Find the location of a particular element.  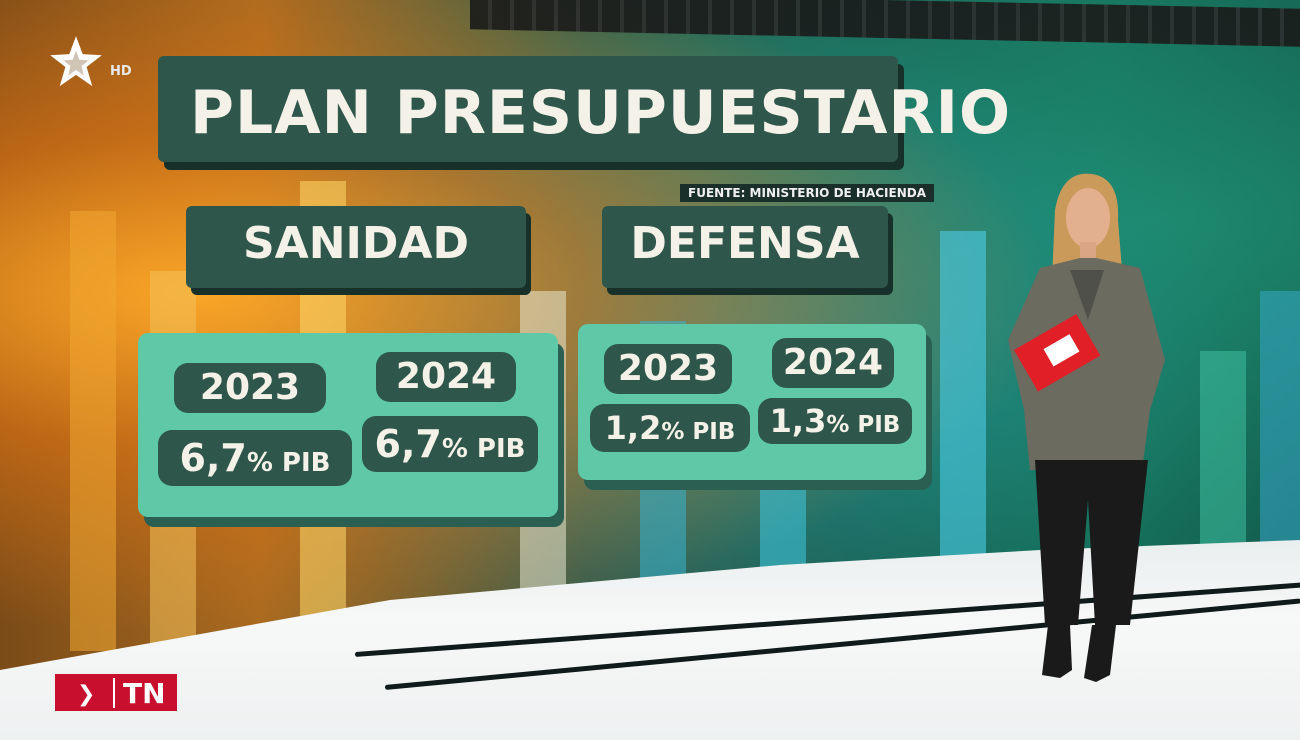

presenter is located at coordinates (1086, 427).